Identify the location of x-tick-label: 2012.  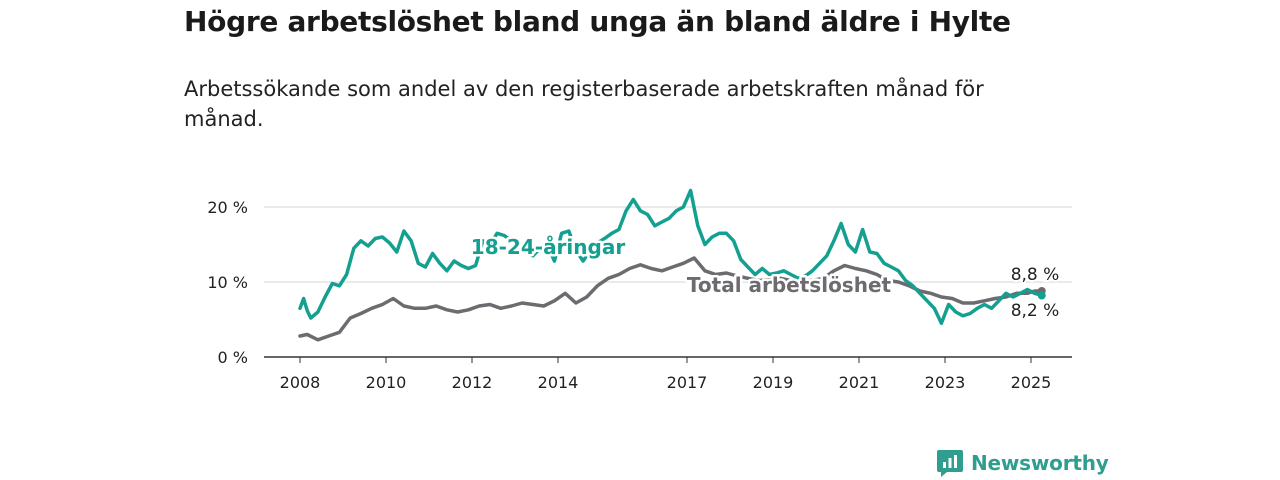
(472, 382).